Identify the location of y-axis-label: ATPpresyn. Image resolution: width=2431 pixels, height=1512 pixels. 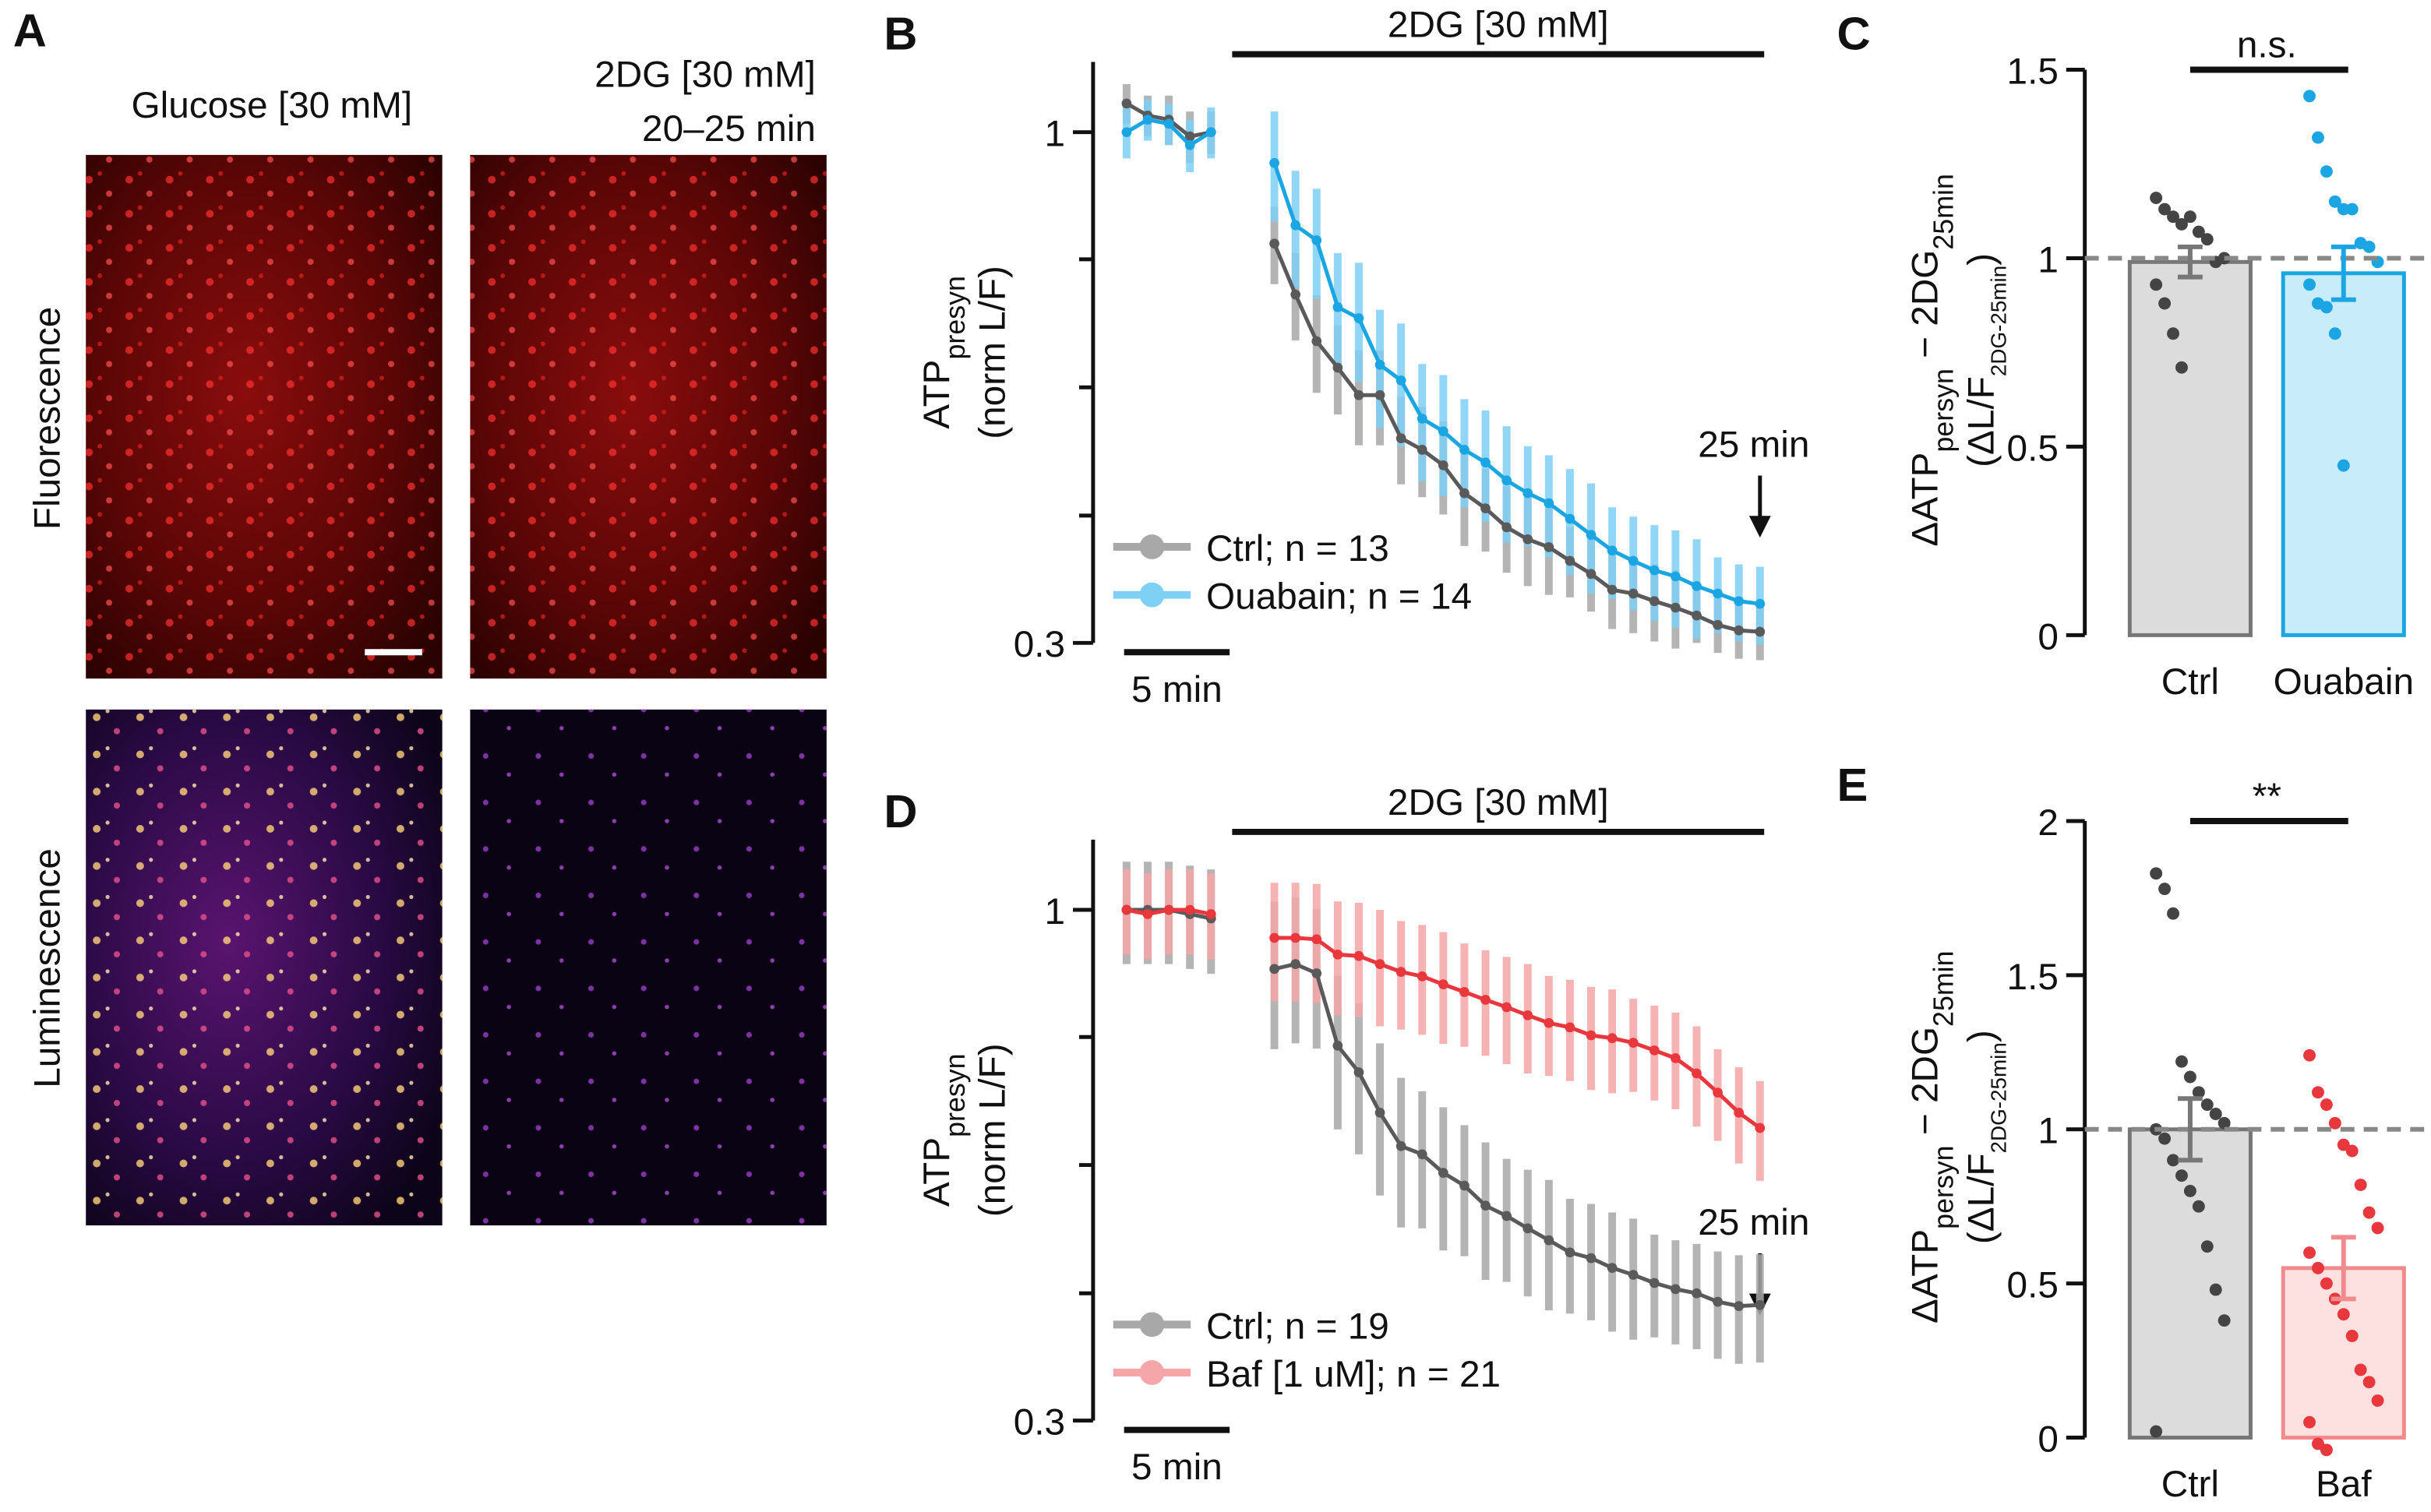
(944, 352).